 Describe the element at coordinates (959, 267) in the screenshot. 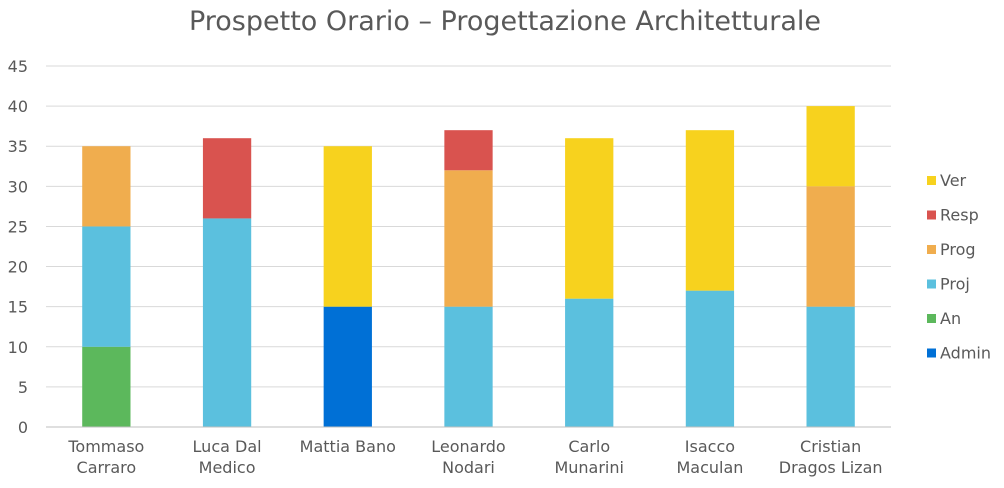

I see `legend: Ver Resp Prog Proj An Admin` at that location.